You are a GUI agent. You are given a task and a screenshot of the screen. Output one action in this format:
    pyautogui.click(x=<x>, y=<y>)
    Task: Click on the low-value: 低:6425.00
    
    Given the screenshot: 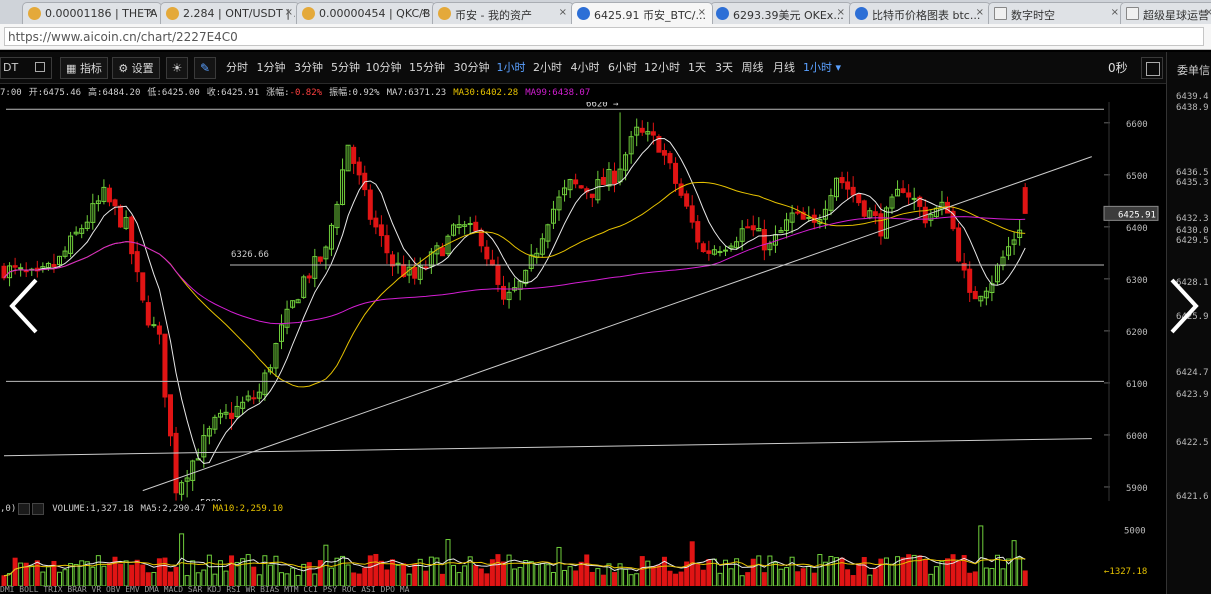 What is the action you would take?
    pyautogui.click(x=173, y=93)
    